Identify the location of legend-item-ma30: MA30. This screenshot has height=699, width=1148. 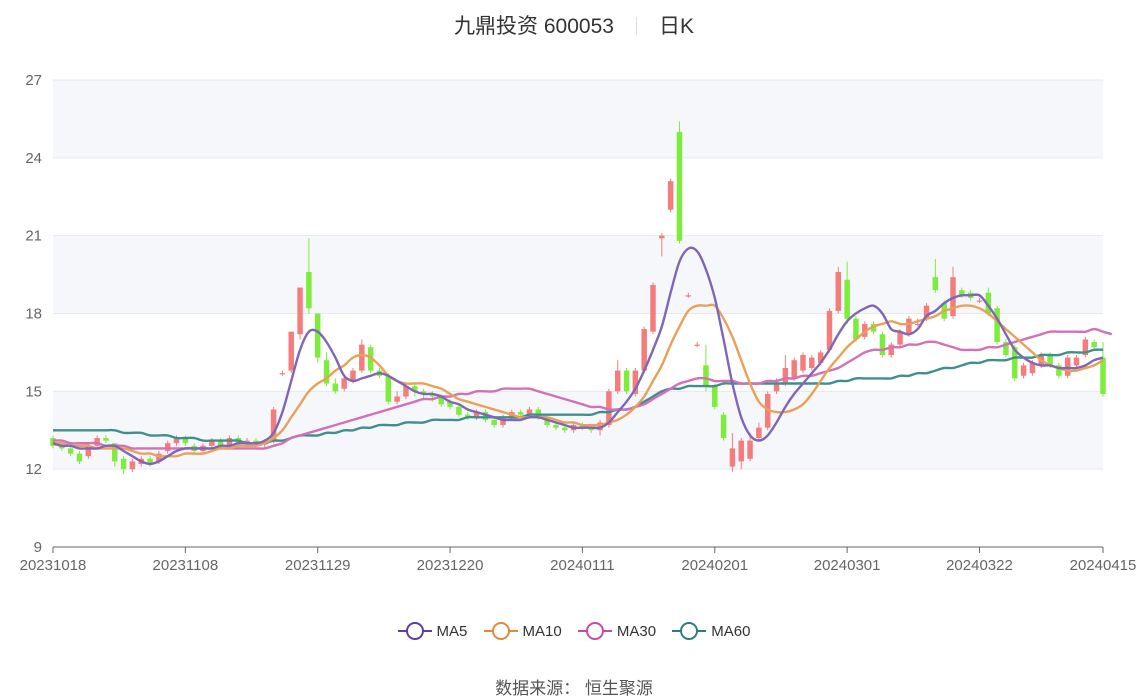
(616, 631).